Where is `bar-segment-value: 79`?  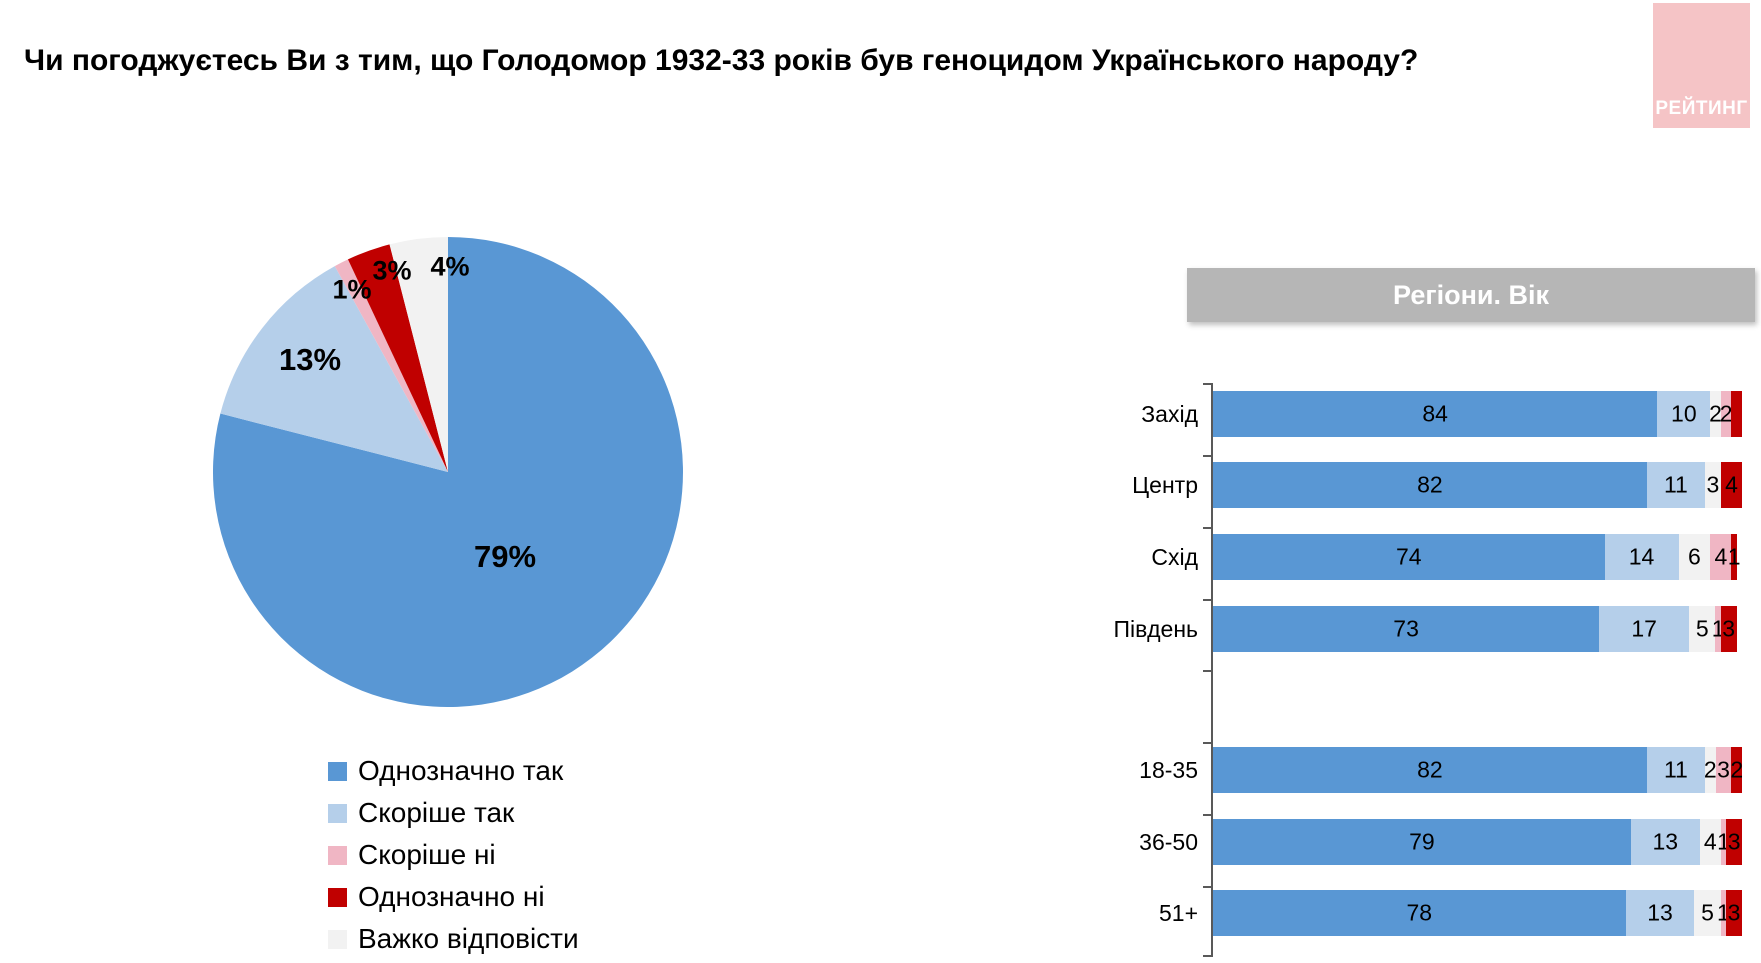 bar-segment-value: 79 is located at coordinates (1422, 841).